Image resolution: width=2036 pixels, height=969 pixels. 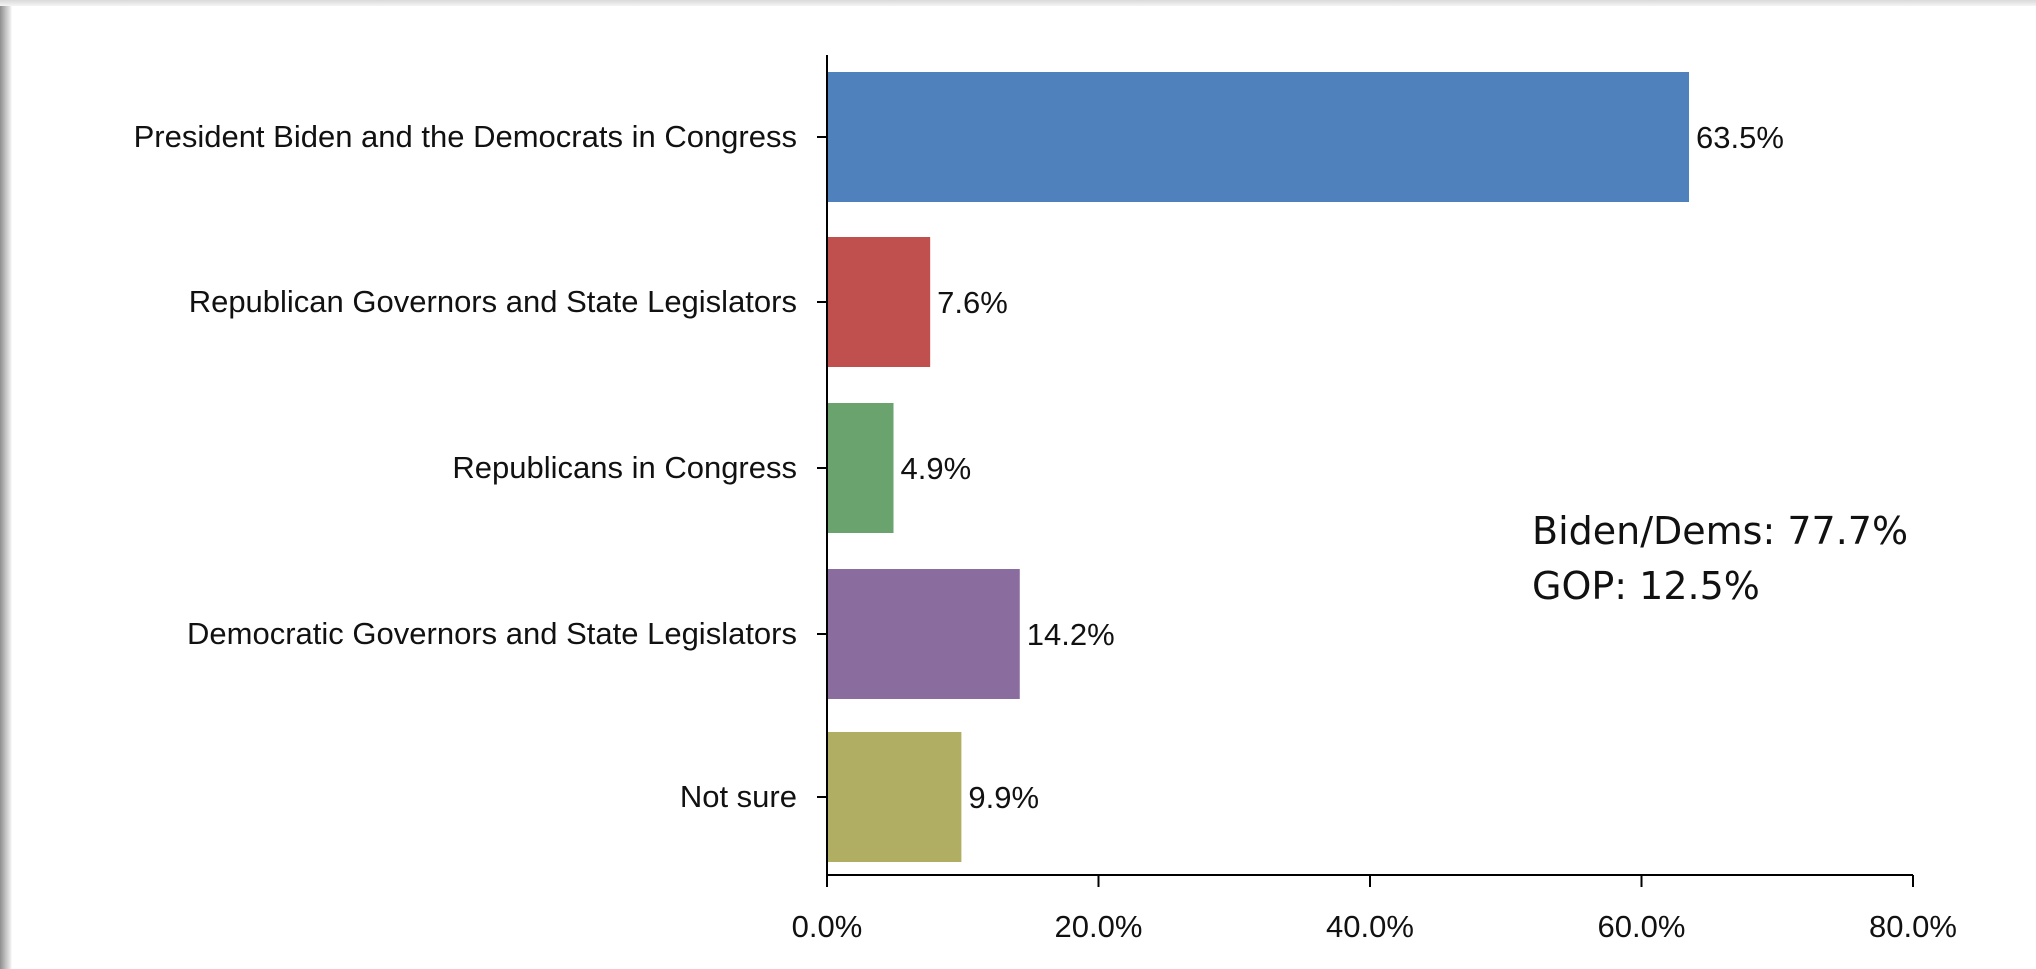 What do you see at coordinates (827, 926) in the screenshot?
I see `x-tick-label-1: 0.0%` at bounding box center [827, 926].